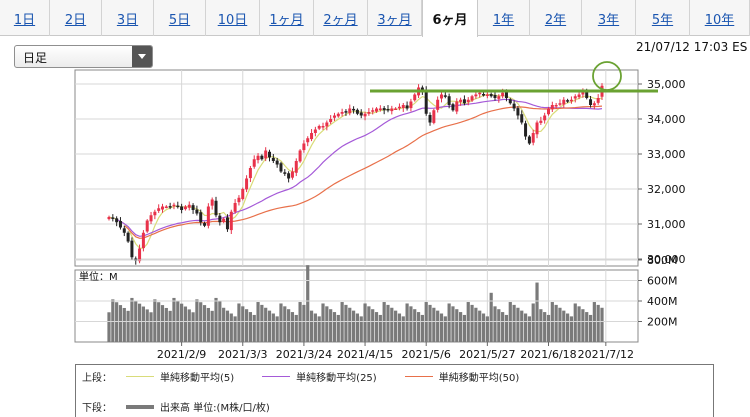 The height and width of the screenshot is (417, 750). Describe the element at coordinates (662, 281) in the screenshot. I see `volume-tick-label: 600M` at that location.